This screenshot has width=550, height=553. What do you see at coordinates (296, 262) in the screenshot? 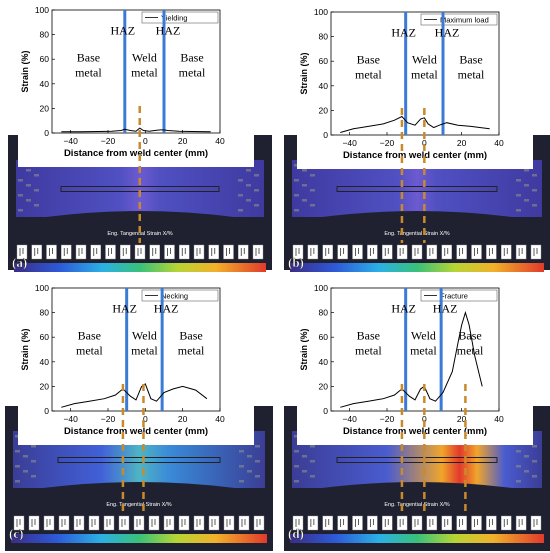
I see `panel-label: (b)` at bounding box center [296, 262].